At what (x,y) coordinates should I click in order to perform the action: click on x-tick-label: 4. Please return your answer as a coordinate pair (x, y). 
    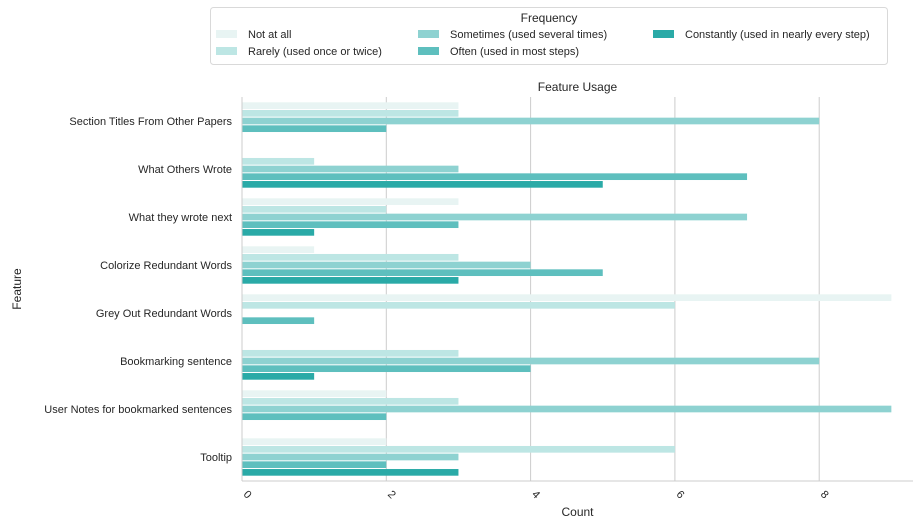
    Looking at the image, I should click on (535, 494).